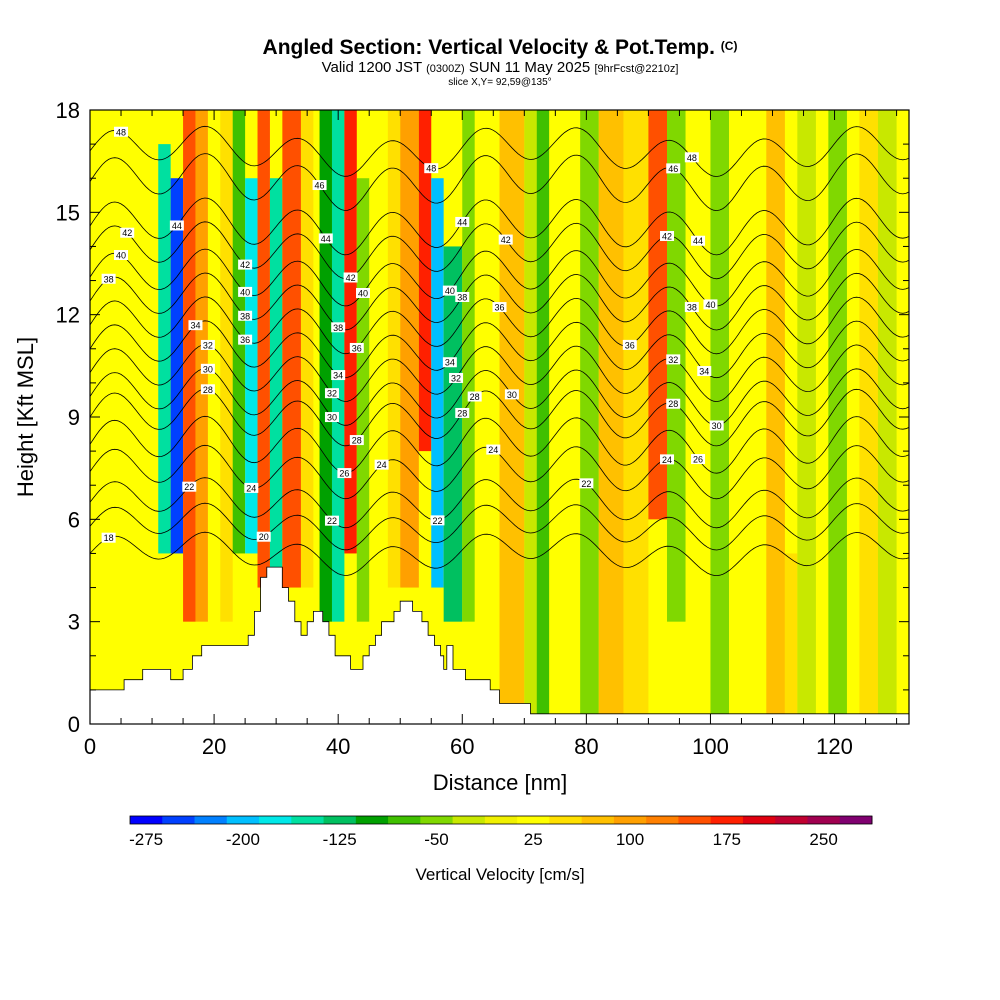  What do you see at coordinates (710, 746) in the screenshot?
I see `x-tick-label: 100` at bounding box center [710, 746].